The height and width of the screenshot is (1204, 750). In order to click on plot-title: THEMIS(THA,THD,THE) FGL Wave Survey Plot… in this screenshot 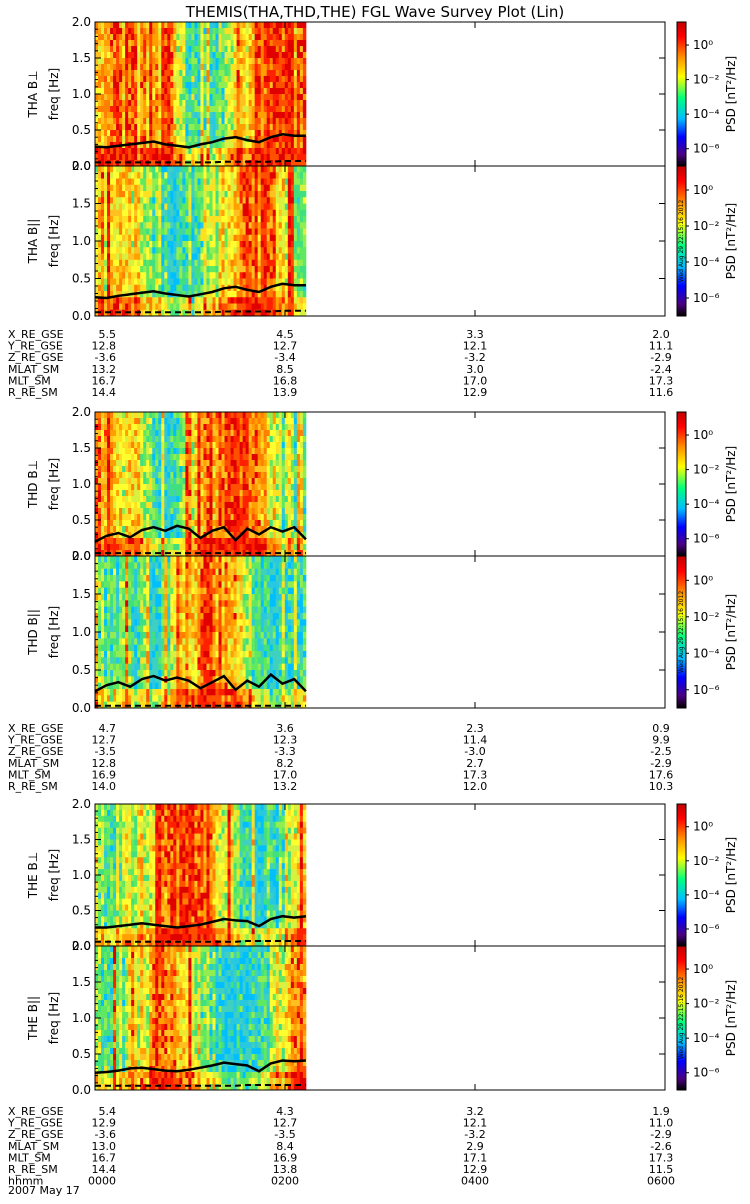, I will do `click(374, 12)`.